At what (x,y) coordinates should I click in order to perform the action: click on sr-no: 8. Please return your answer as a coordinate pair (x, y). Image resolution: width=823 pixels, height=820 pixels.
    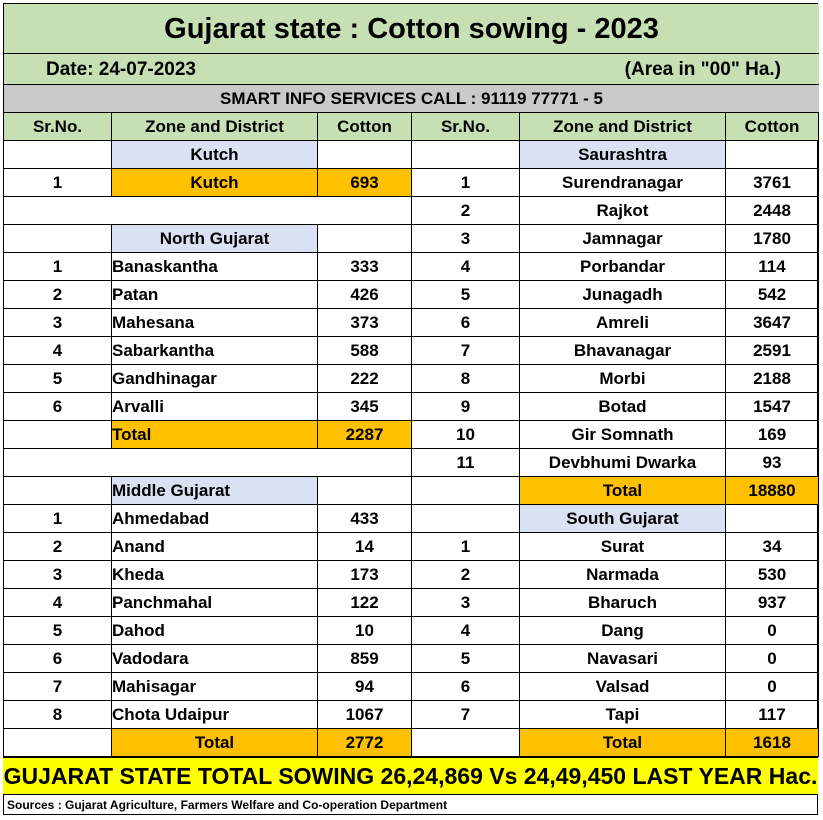
    Looking at the image, I should click on (465, 378).